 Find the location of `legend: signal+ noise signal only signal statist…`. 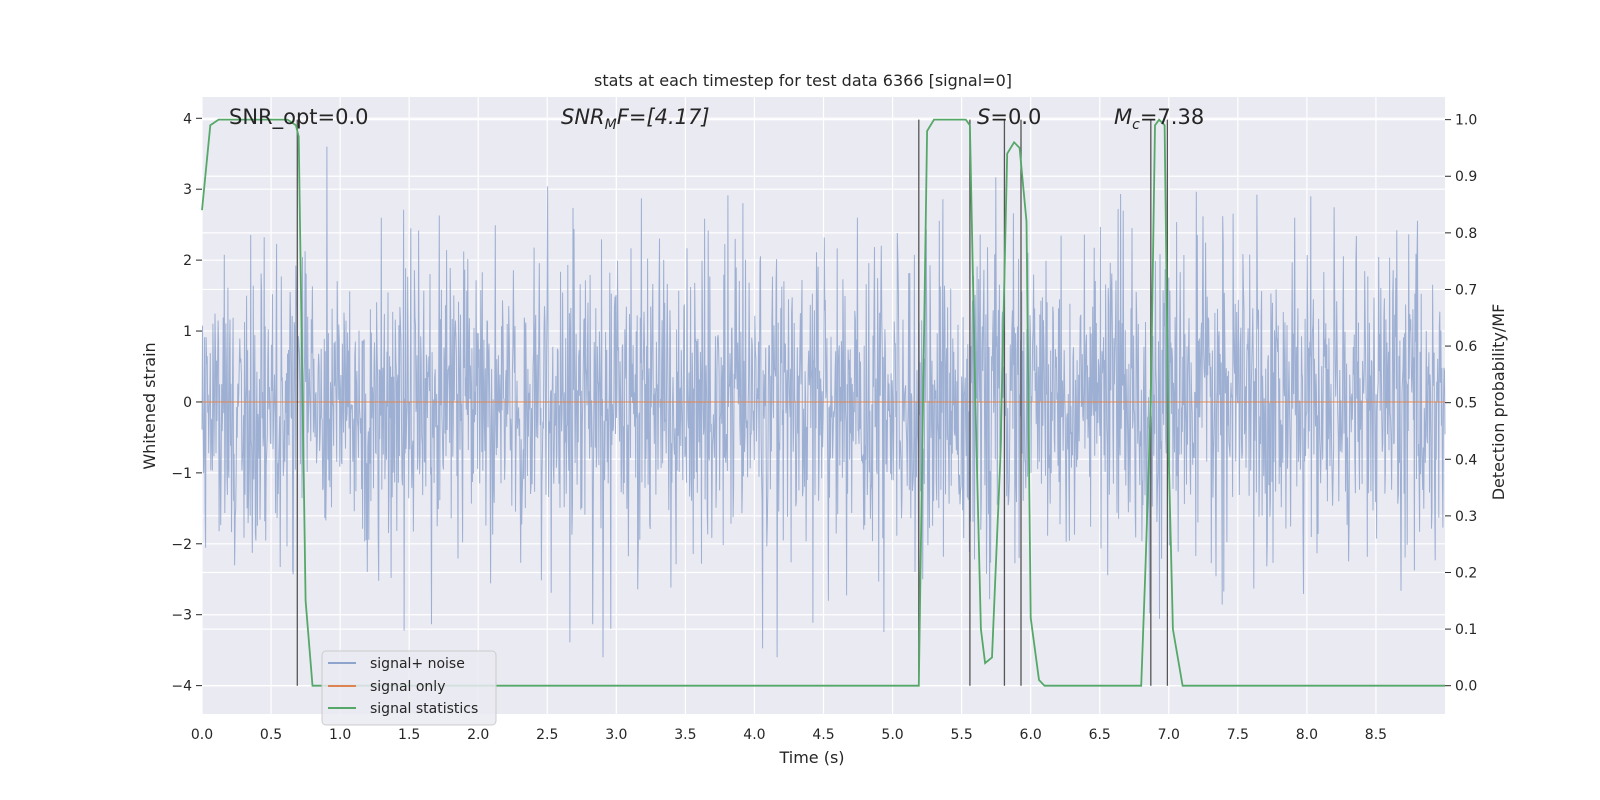

legend: signal+ noise signal only signal statist… is located at coordinates (409, 688).